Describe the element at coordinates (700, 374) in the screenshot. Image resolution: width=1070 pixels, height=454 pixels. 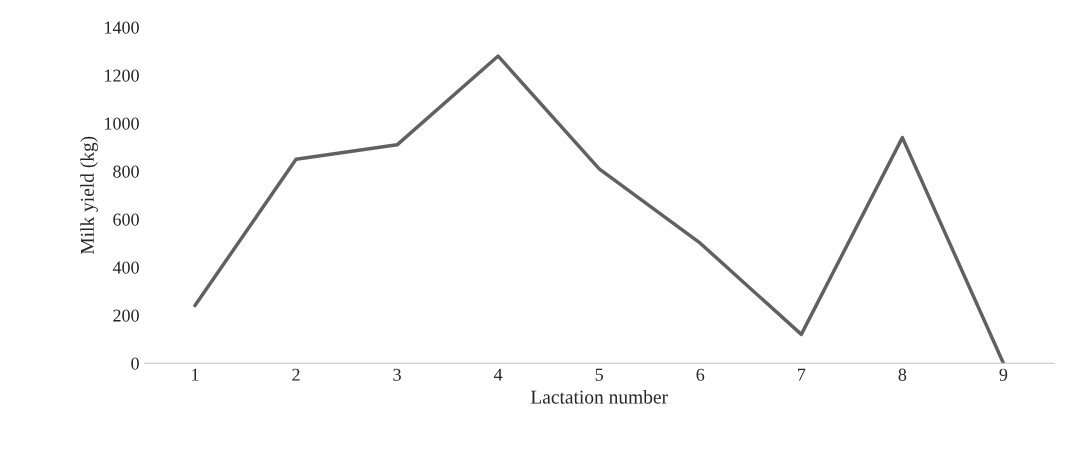
I see `x-tick-label: 6` at that location.